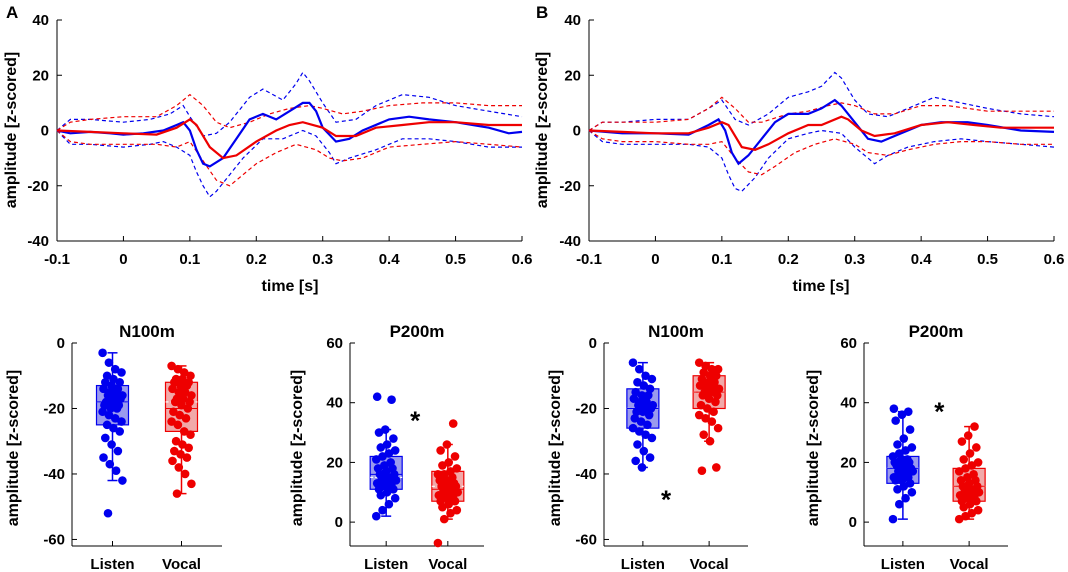  I want to click on b-p200m-ylabel: amplitude [z-scored], so click(813, 448).